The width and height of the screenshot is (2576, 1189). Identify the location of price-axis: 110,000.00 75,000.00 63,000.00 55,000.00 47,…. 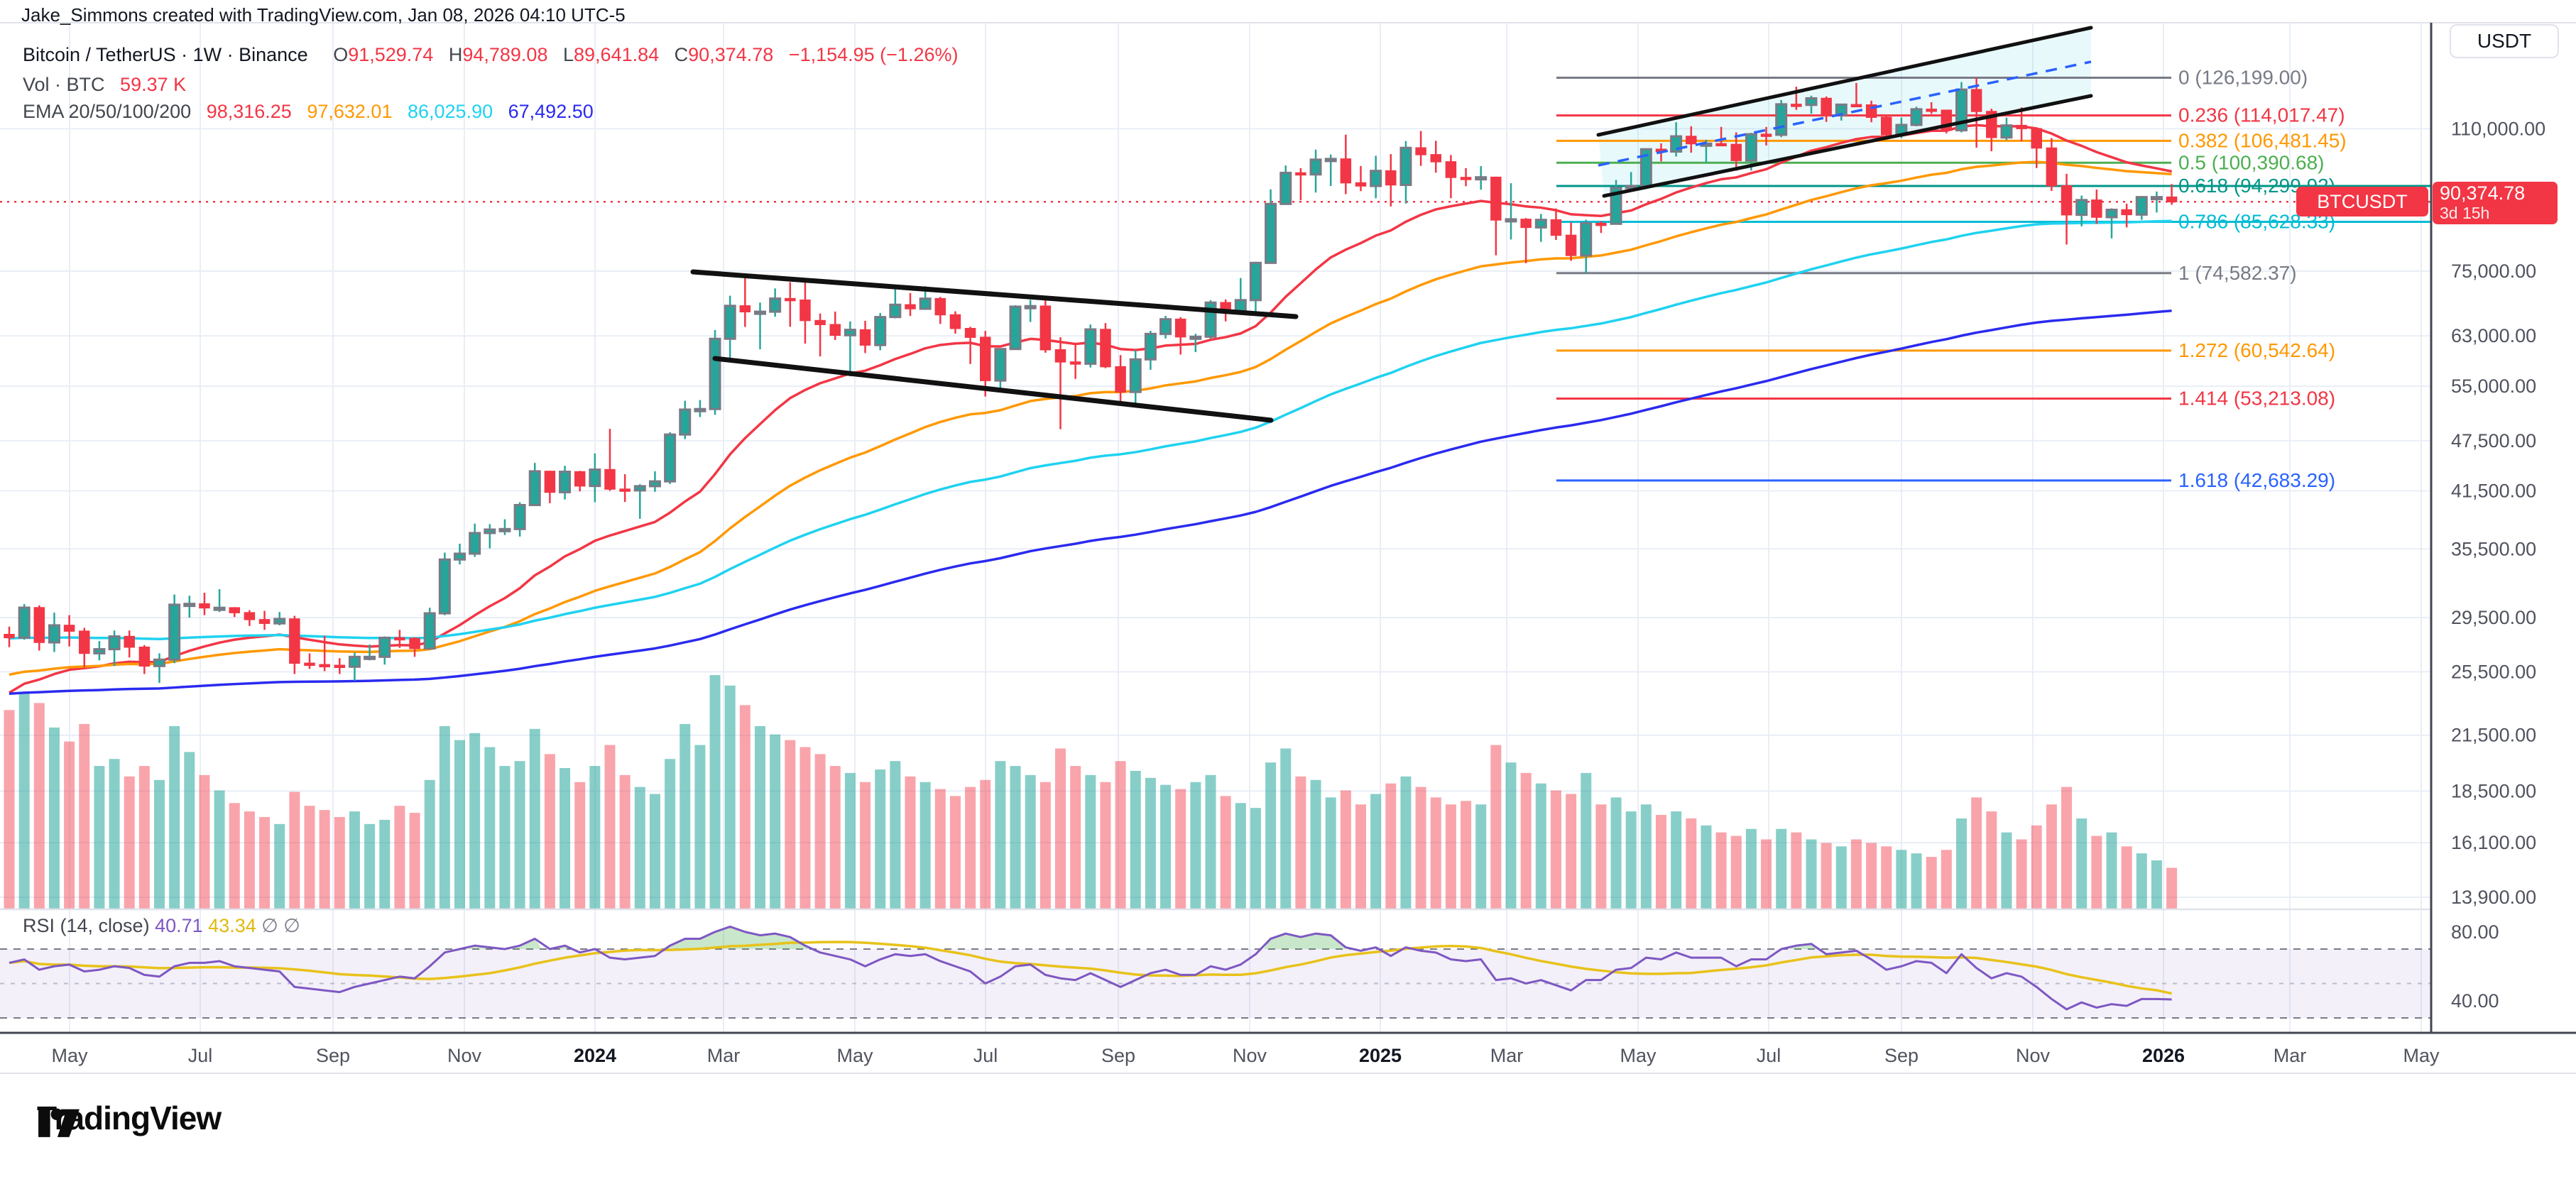
(2498, 564).